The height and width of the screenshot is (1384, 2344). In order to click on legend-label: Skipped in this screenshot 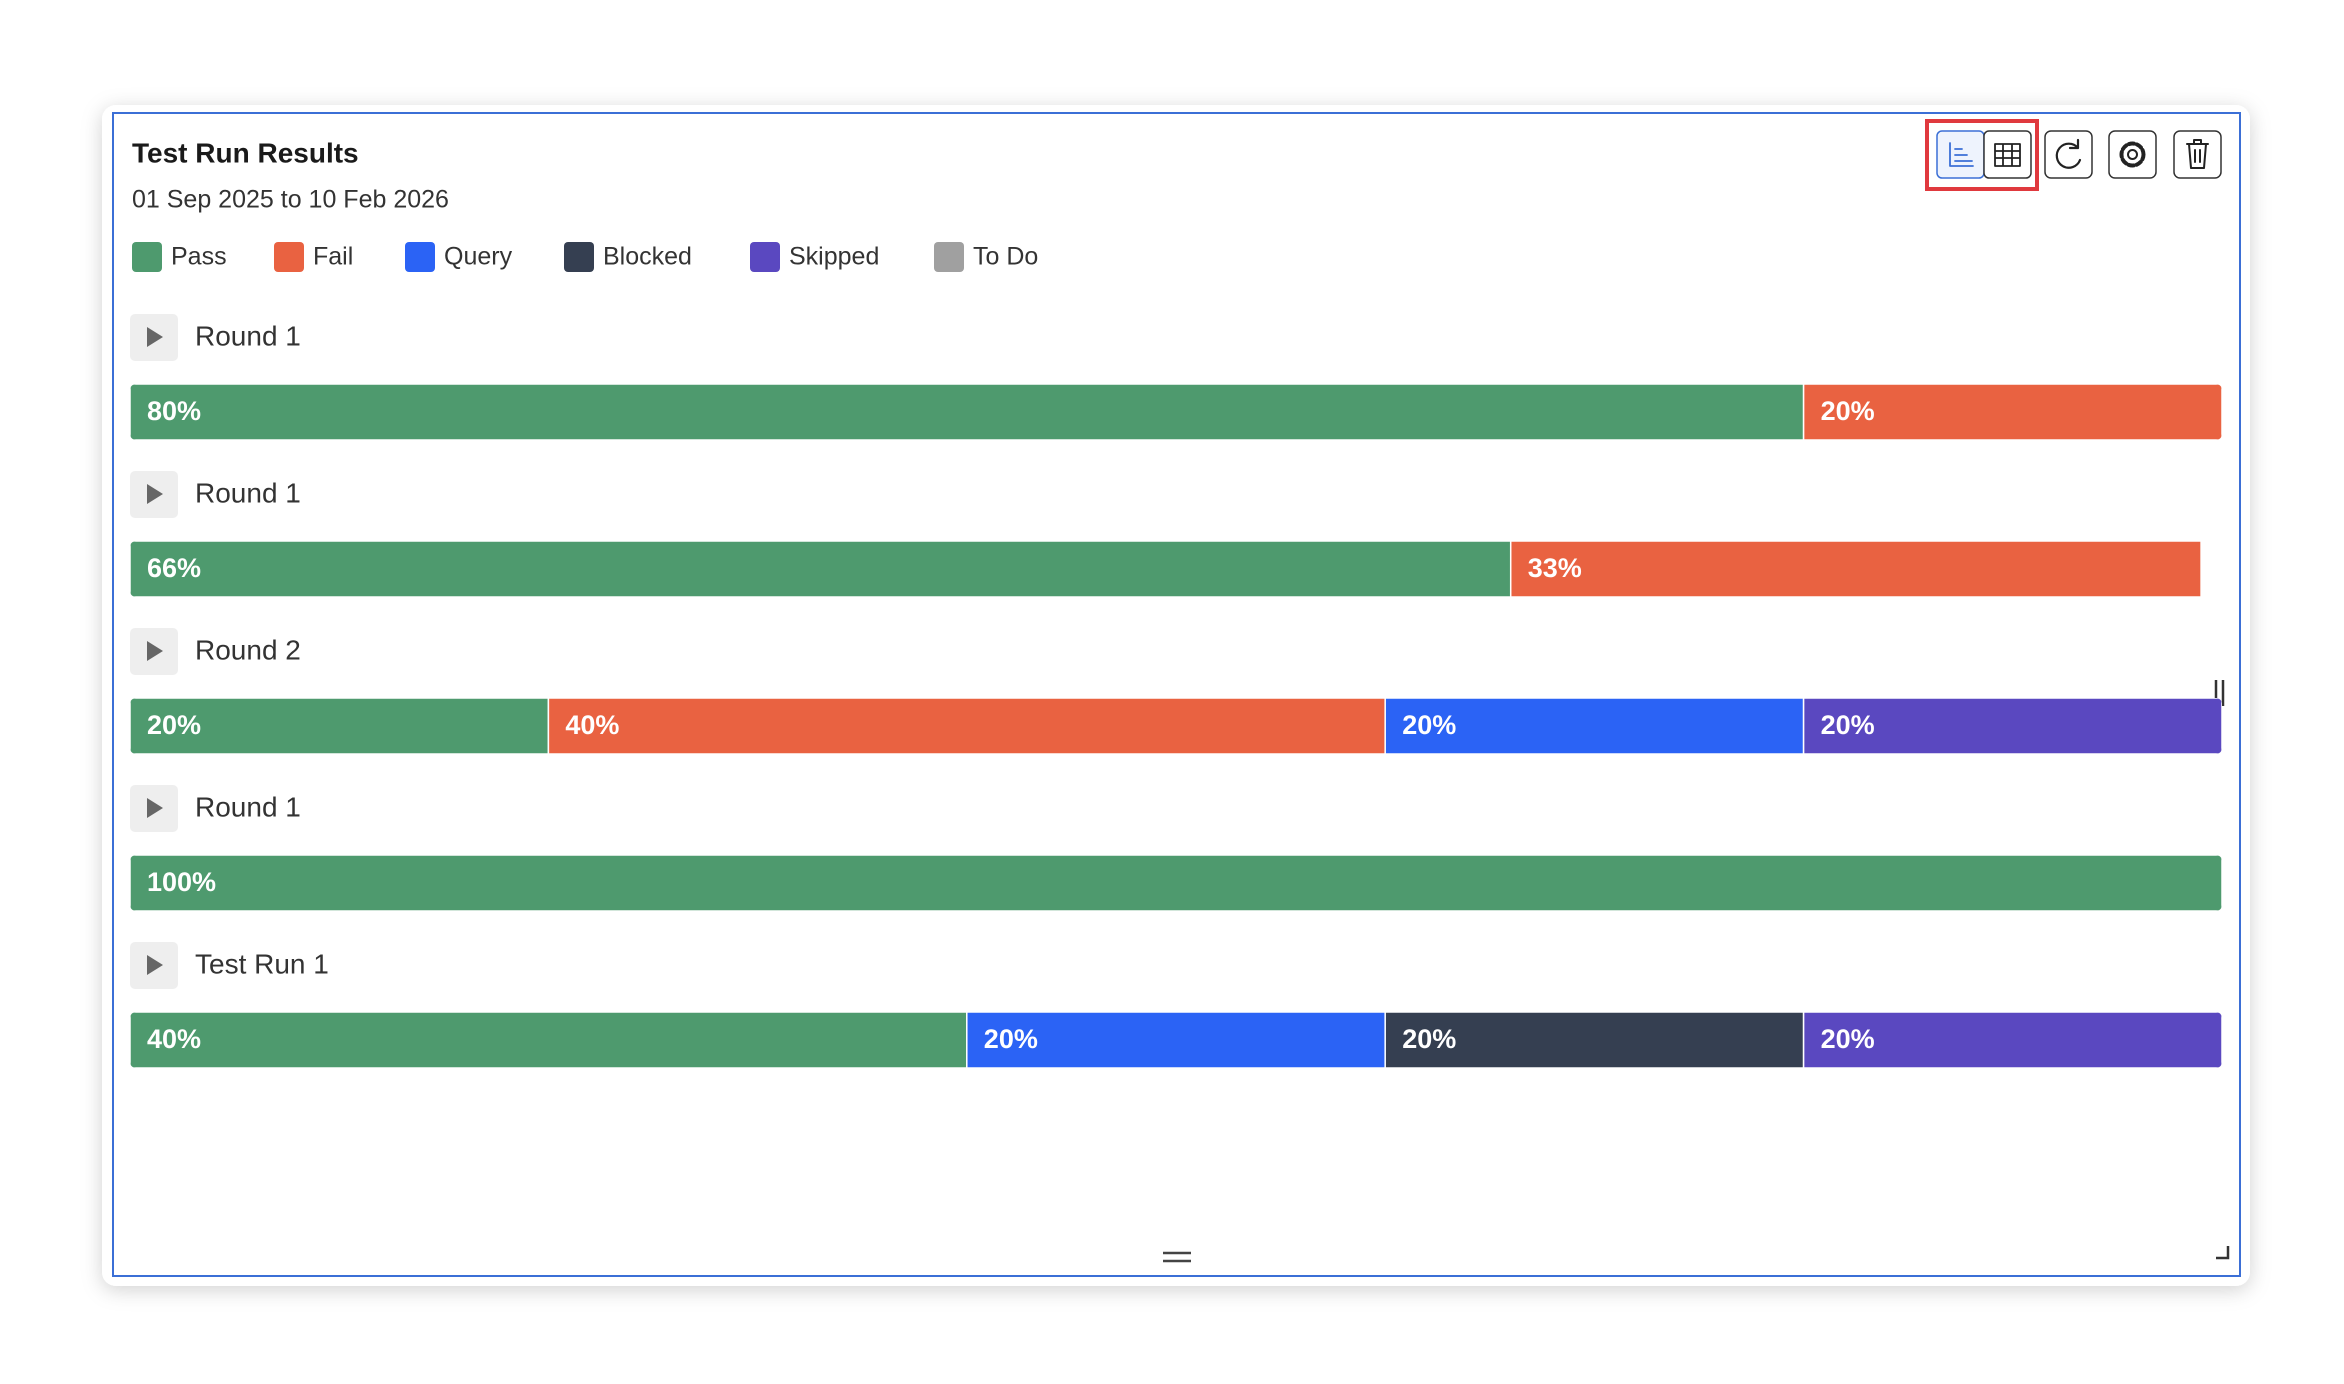, I will do `click(834, 257)`.